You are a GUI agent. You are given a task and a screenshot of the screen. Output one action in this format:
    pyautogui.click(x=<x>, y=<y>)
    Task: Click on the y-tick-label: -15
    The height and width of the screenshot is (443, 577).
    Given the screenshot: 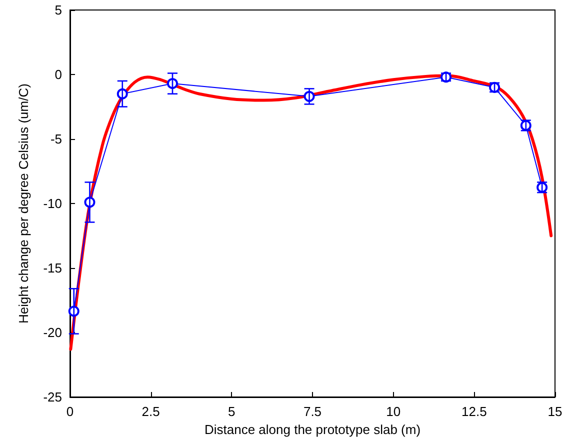 What is the action you would take?
    pyautogui.click(x=52, y=268)
    